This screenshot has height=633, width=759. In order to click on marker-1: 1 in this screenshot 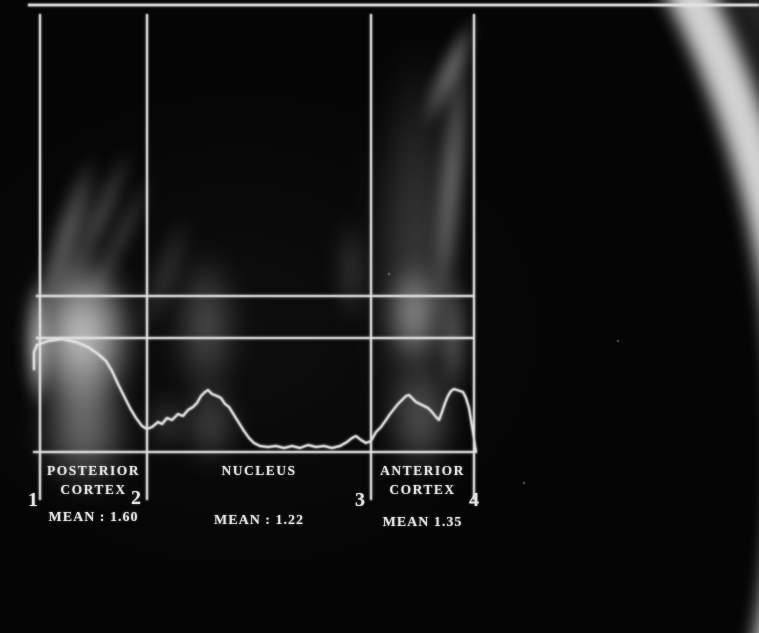, I will do `click(33, 500)`.